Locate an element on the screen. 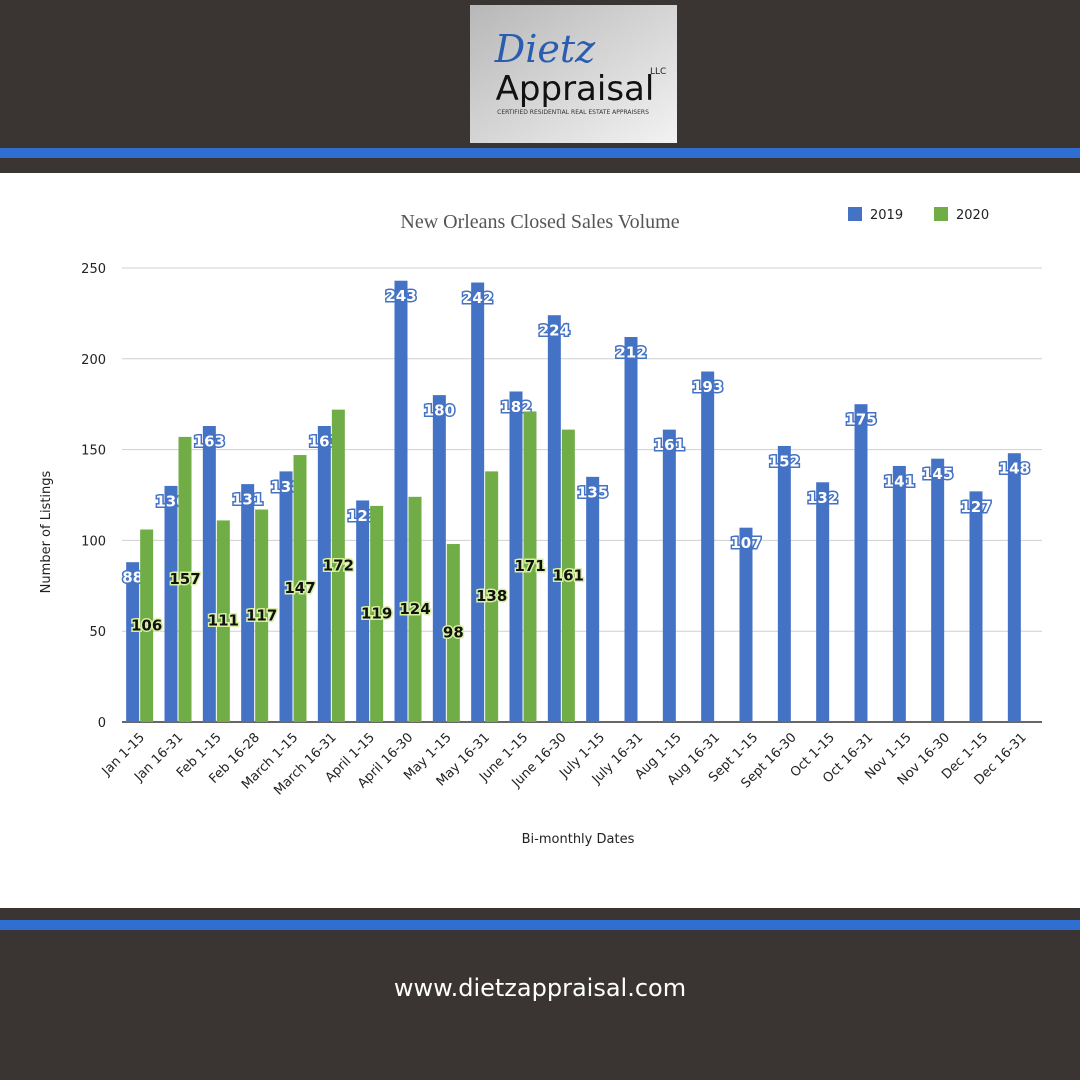 This screenshot has height=1080, width=1080. data-label: 124 is located at coordinates (414, 609).